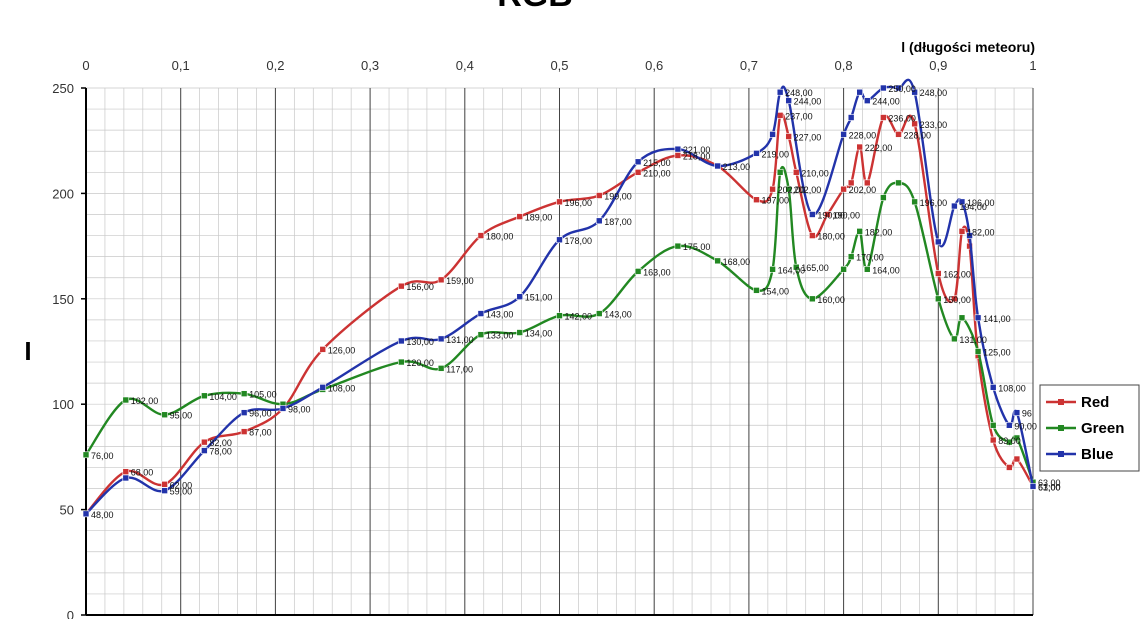 The image size is (1141, 619). What do you see at coordinates (1049, 483) in the screenshot?
I see `data-label-green: 63,00` at bounding box center [1049, 483].